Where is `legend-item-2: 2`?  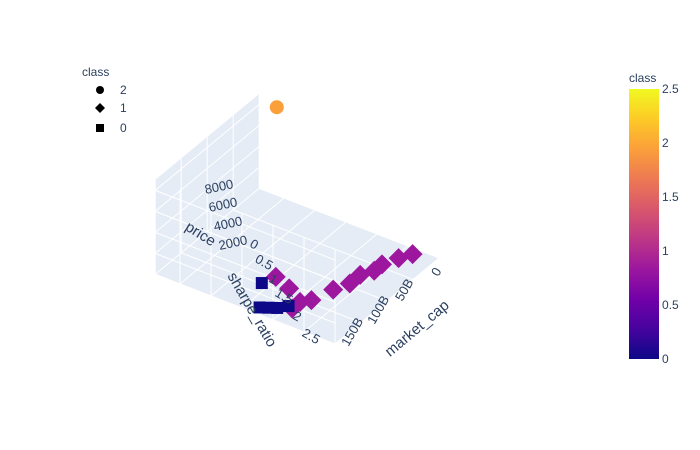 legend-item-2: 2 is located at coordinates (111, 90).